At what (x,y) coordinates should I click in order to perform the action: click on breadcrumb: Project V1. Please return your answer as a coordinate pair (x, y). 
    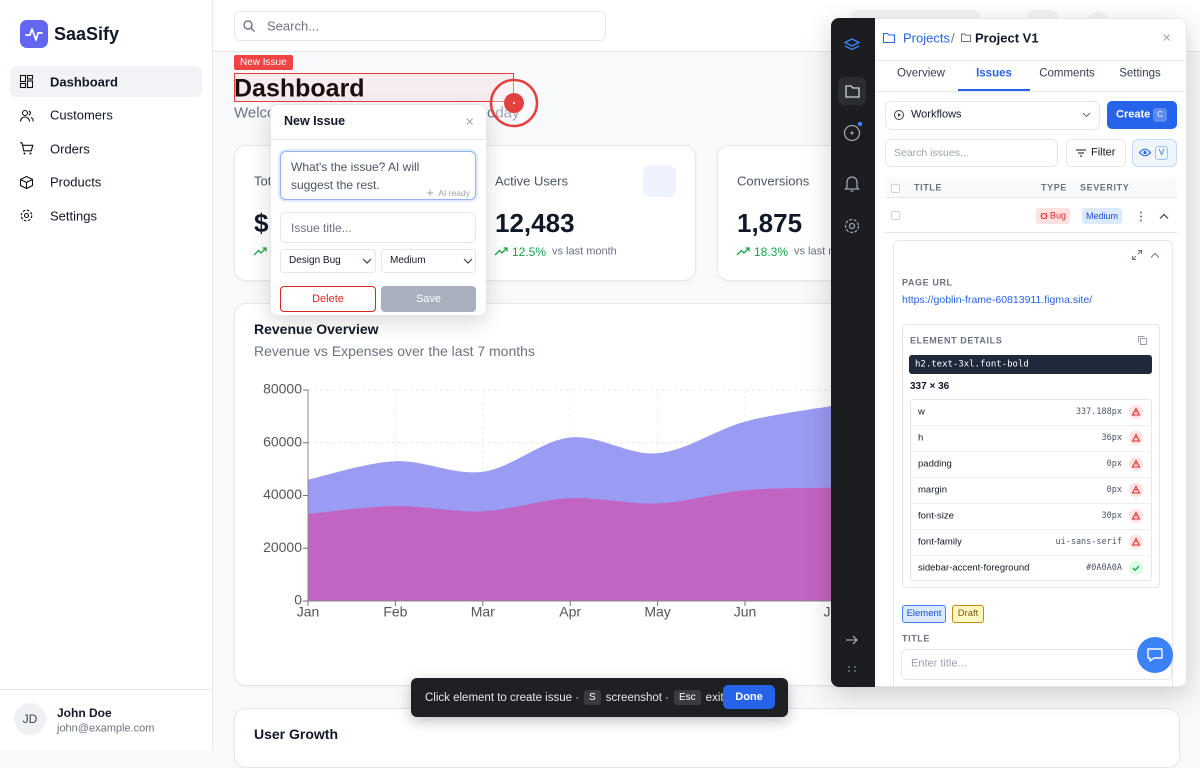
    Looking at the image, I should click on (1007, 38).